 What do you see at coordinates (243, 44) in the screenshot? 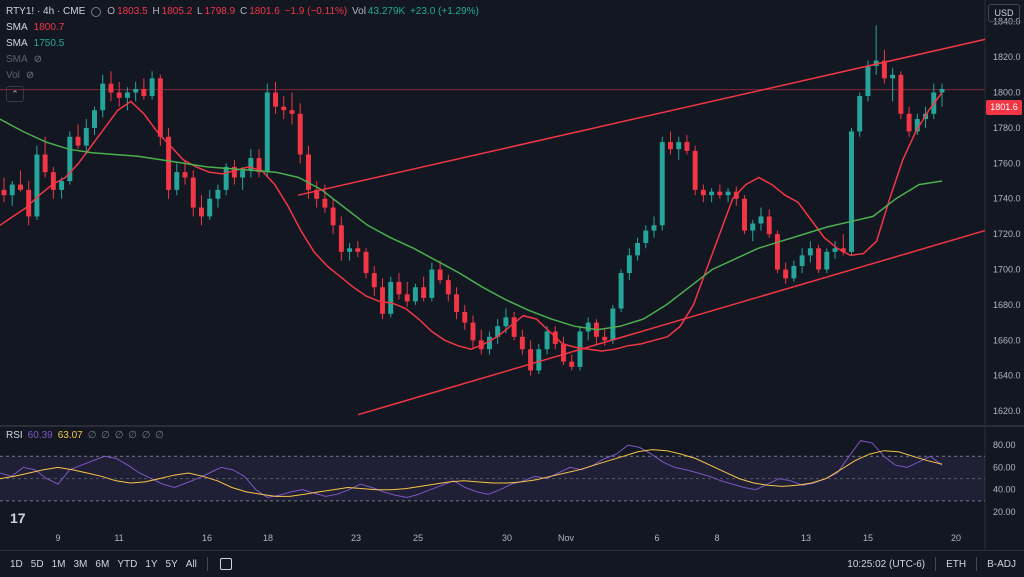
I see `indicator-sma-slow: SMA 1750.5` at bounding box center [243, 44].